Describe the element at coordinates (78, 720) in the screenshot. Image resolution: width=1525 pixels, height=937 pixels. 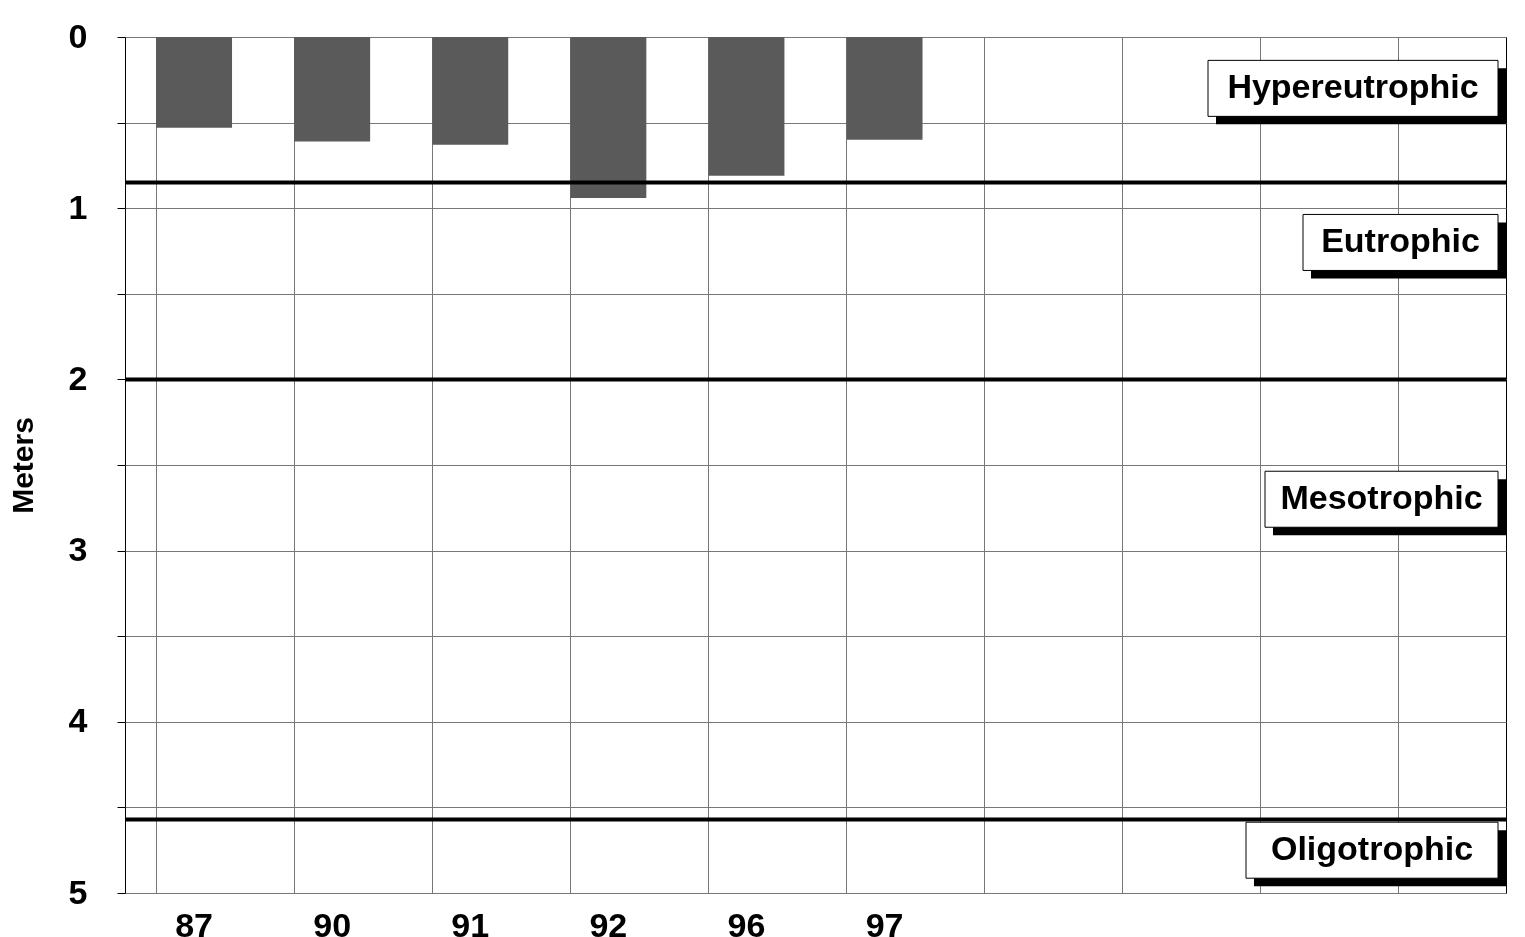
I see `y-tick-label: 4` at that location.